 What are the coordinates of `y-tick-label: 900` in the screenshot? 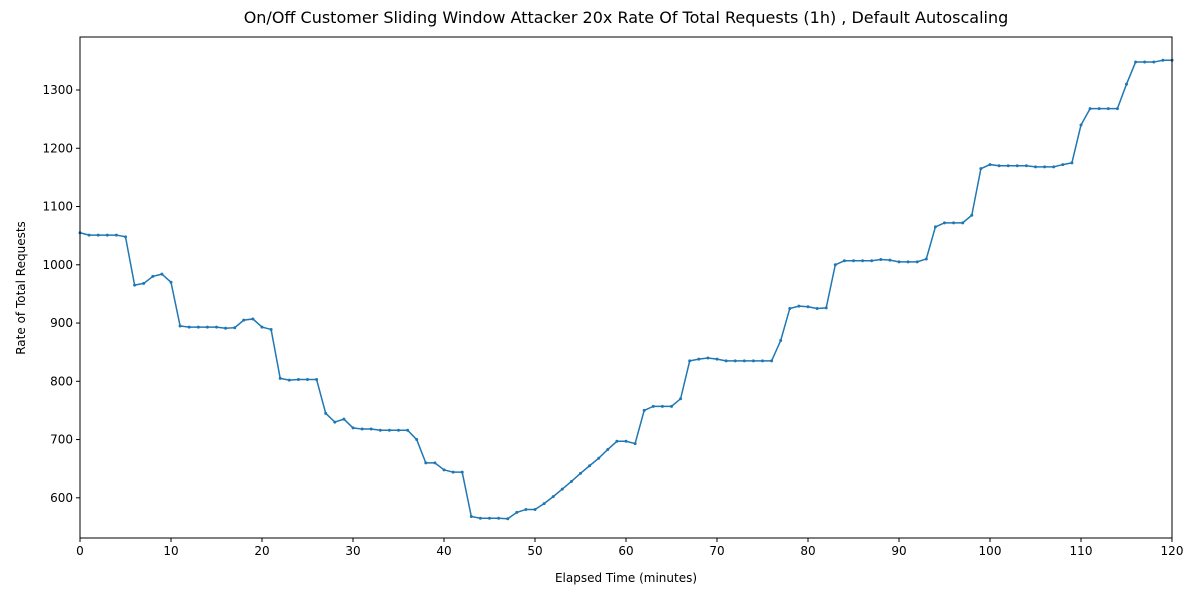 It's located at (61, 323).